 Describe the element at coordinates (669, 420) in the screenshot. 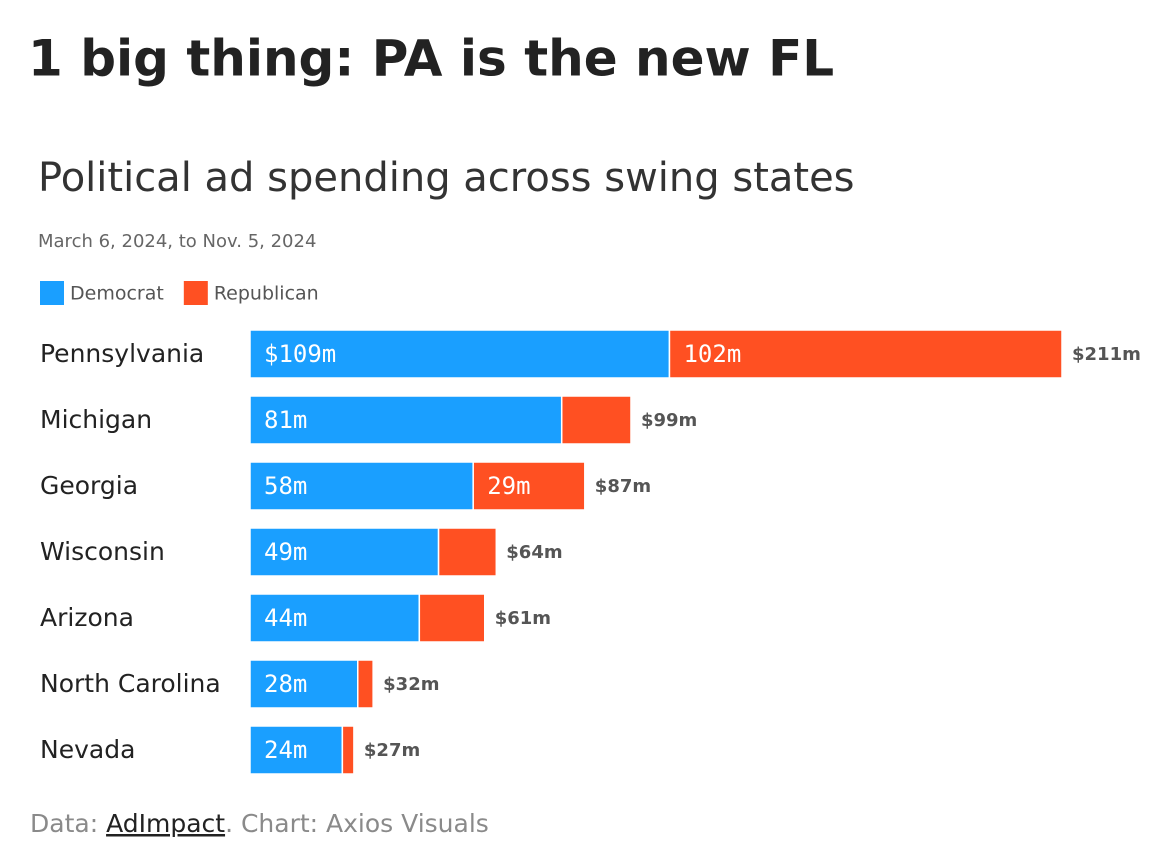

I see `total-label: $99m` at that location.